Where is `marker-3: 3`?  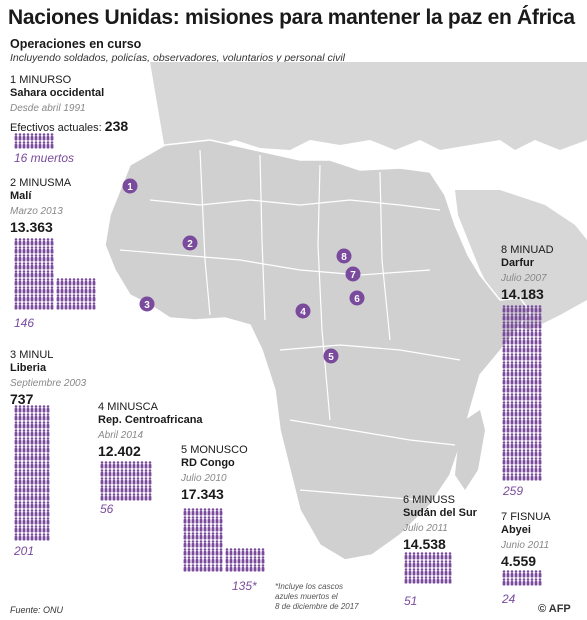 marker-3: 3 is located at coordinates (147, 304).